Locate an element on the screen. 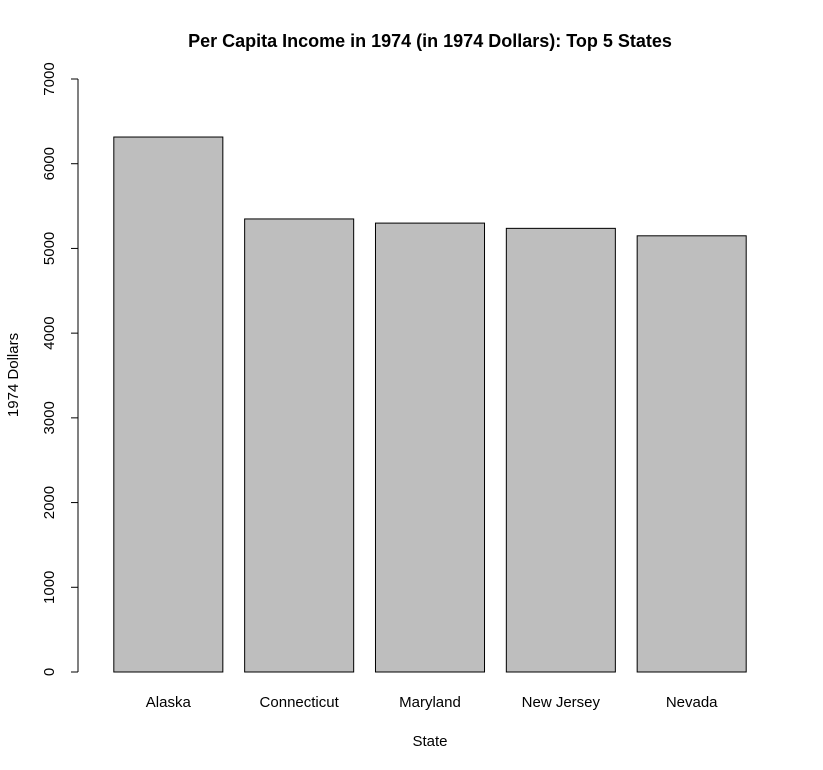 The height and width of the screenshot is (770, 823). y-tick-label: 6000 is located at coordinates (49, 163).